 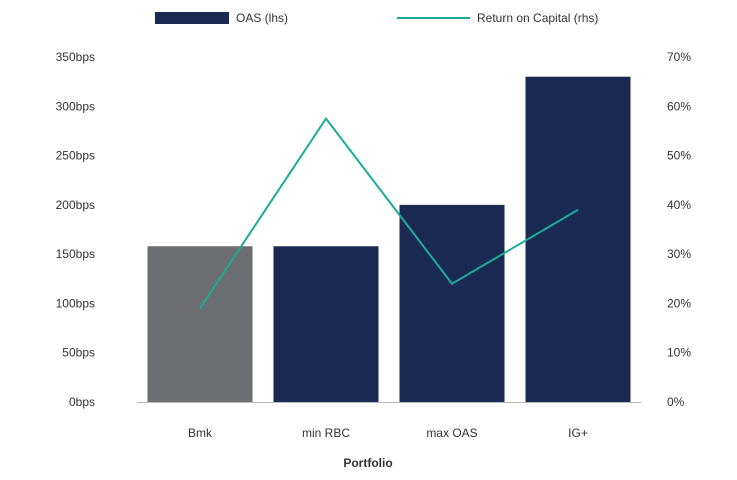 I want to click on legend-label-oas: OAS (lhs), so click(x=262, y=18).